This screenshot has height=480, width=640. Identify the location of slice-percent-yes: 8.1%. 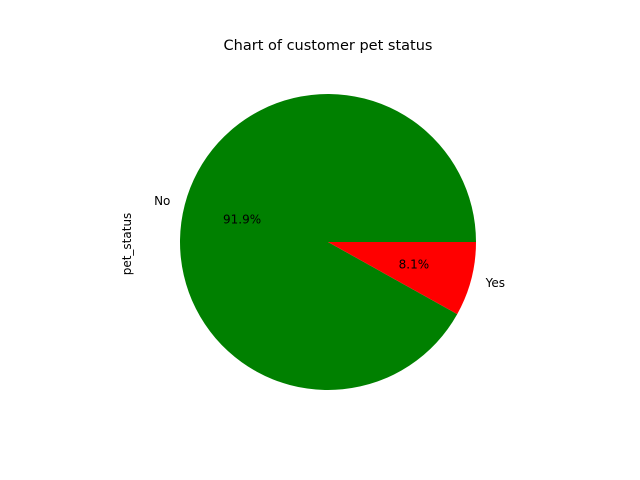
(414, 264).